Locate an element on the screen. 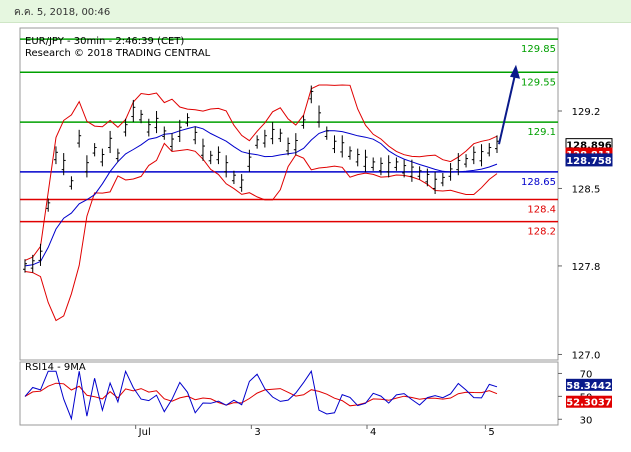  timestamp-text: ค.ค. 5, 2018, 00:46 is located at coordinates (62, 12).